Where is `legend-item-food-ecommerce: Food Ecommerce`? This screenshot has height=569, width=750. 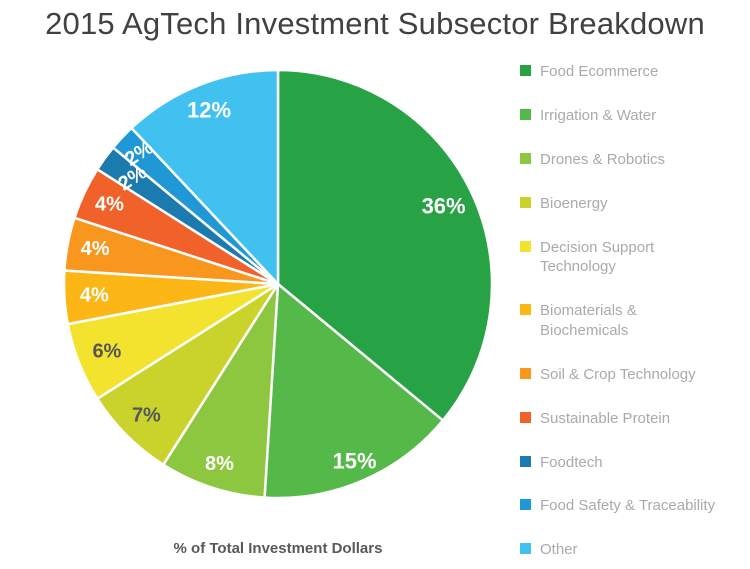 legend-item-food-ecommerce: Food Ecommerce is located at coordinates (629, 72).